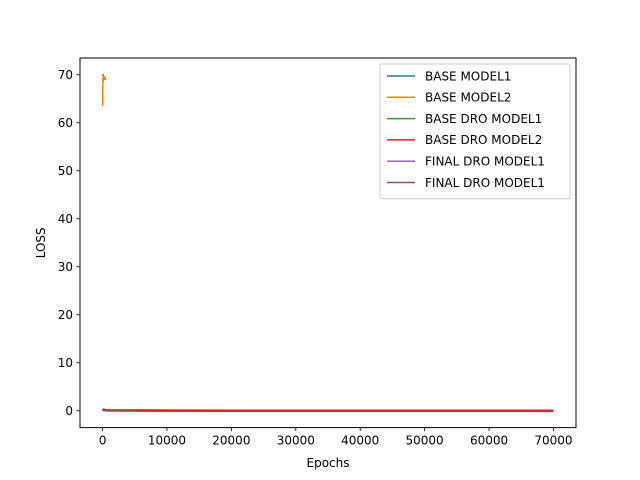  I want to click on y-tick-label: 70, so click(65, 75).